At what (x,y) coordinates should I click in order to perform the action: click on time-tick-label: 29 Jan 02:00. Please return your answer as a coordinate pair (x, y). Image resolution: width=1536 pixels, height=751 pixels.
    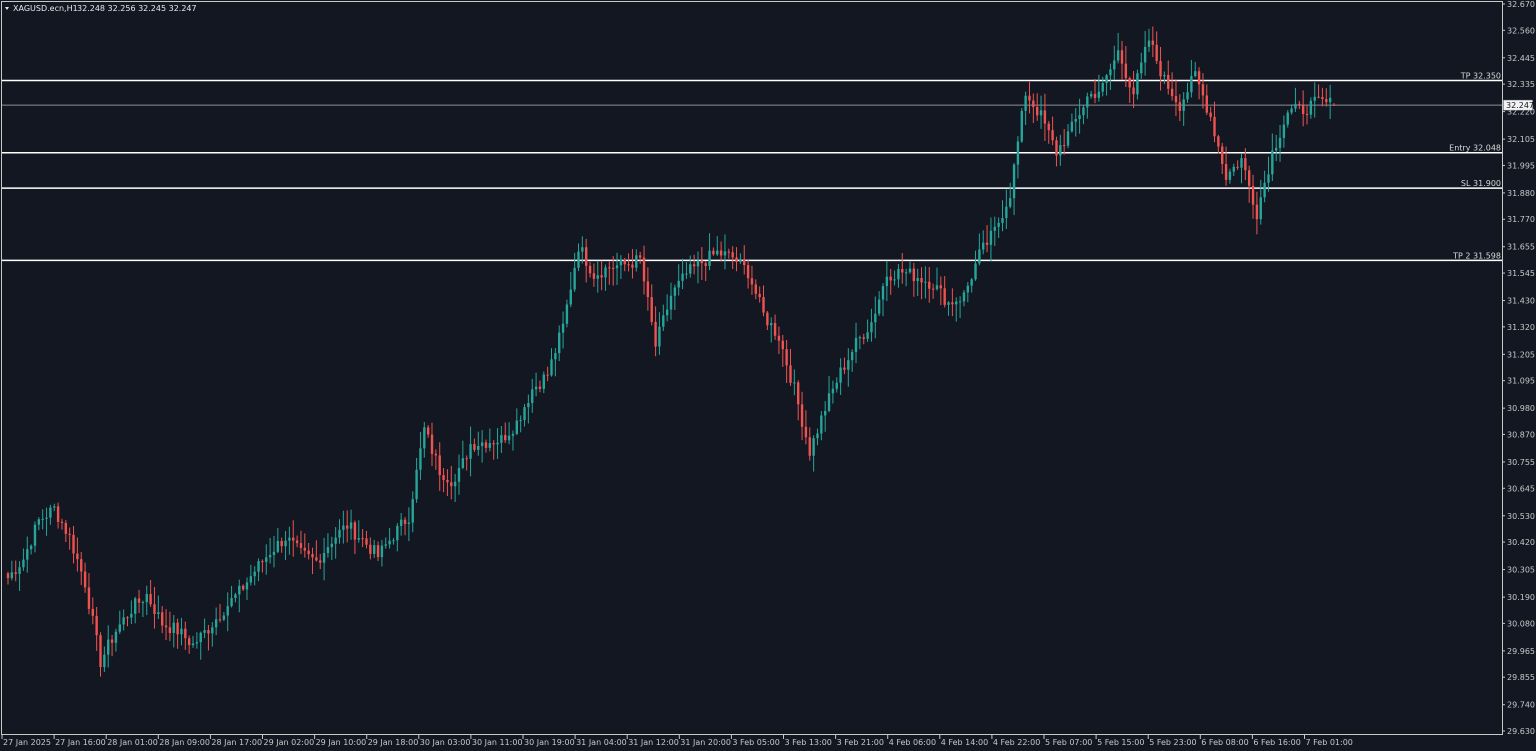
    Looking at the image, I should click on (289, 742).